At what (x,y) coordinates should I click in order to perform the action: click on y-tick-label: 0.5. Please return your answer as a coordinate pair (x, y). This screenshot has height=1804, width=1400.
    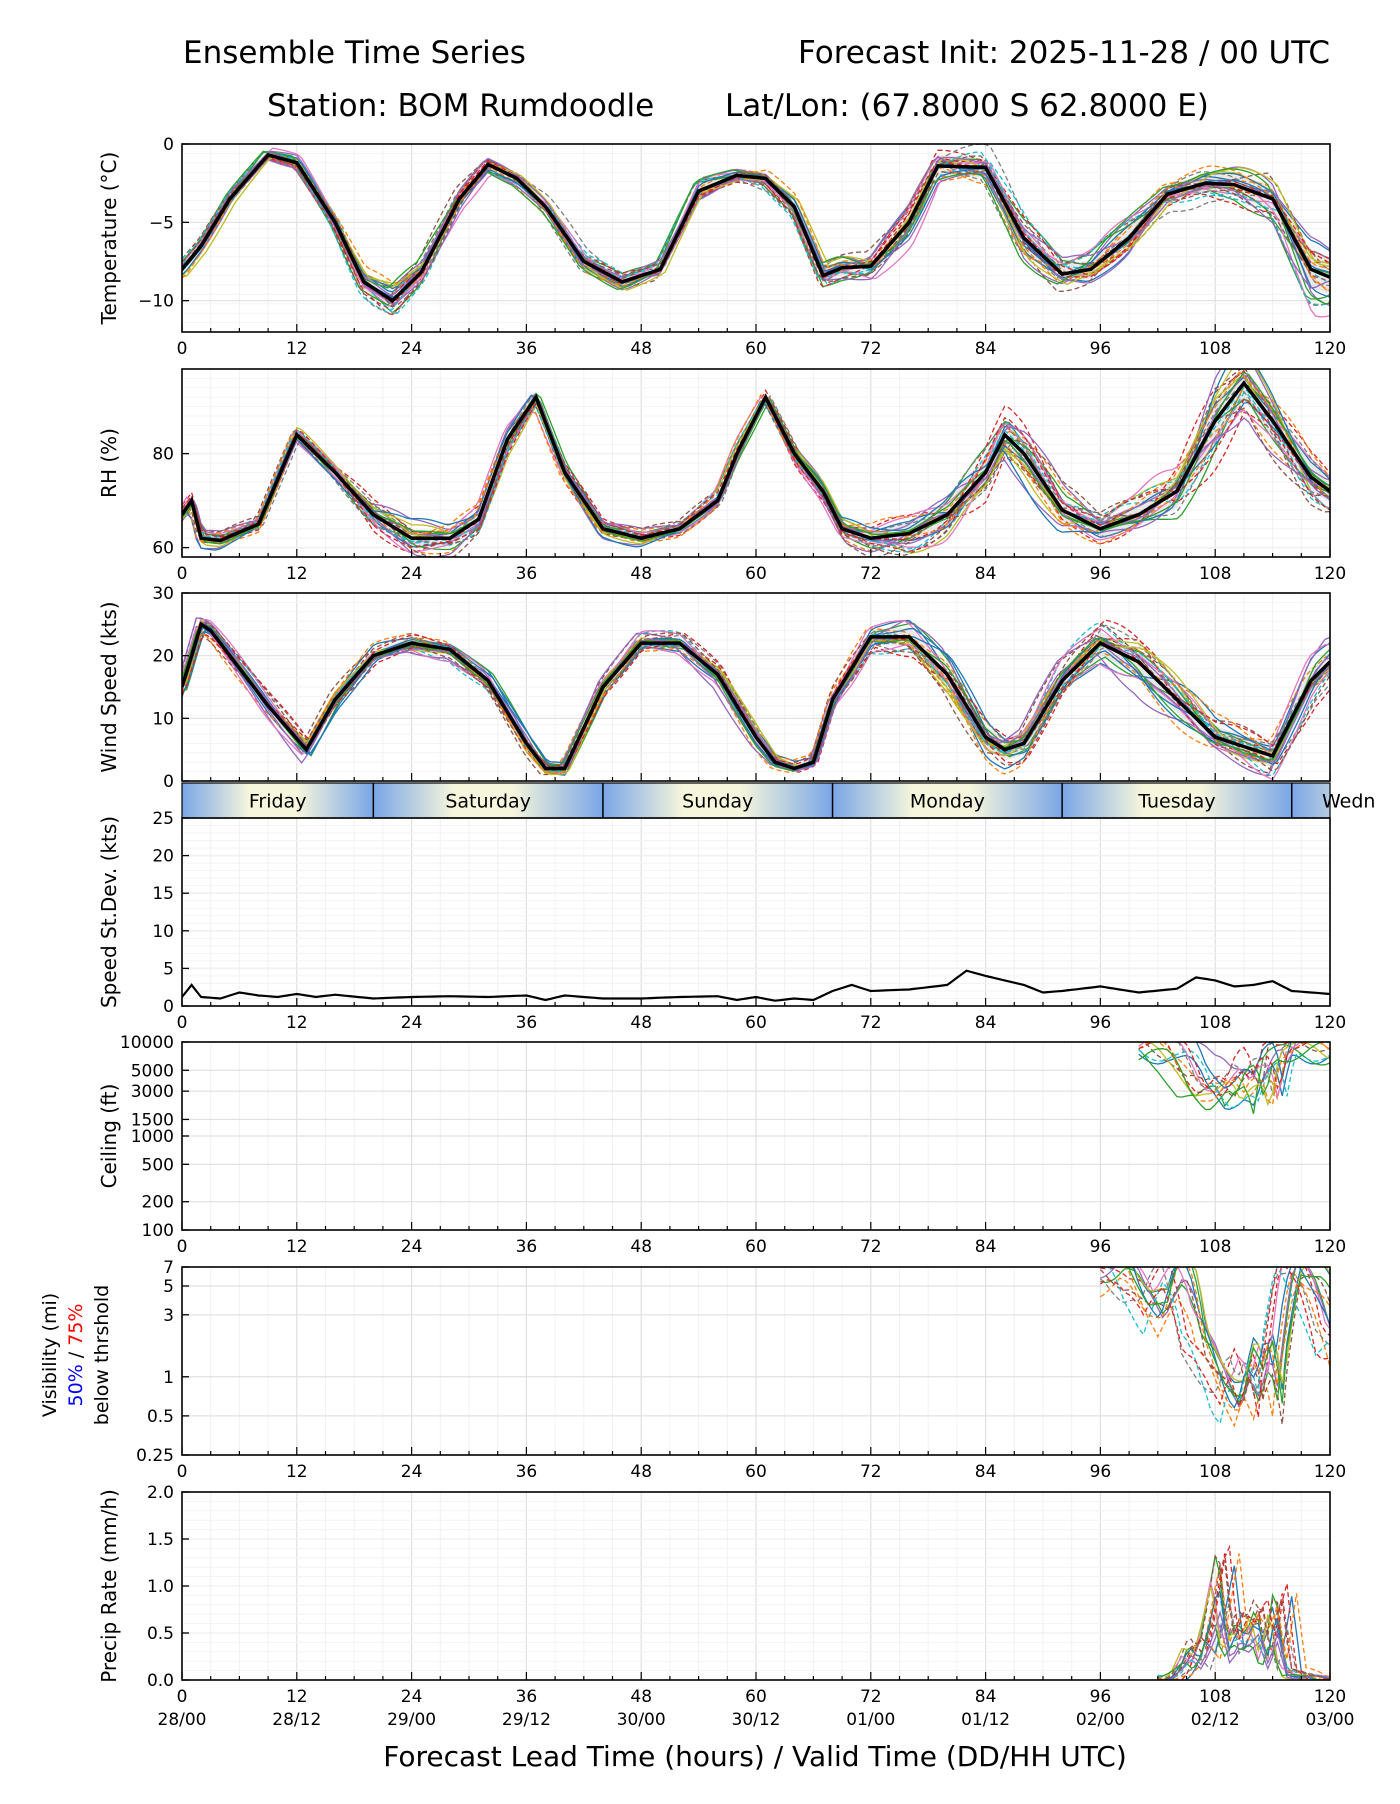
    Looking at the image, I should click on (160, 1417).